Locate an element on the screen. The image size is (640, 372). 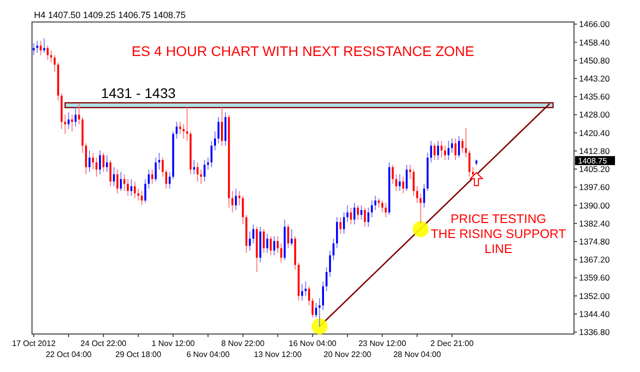
y-tick-label: 1466.00 is located at coordinates (594, 24).